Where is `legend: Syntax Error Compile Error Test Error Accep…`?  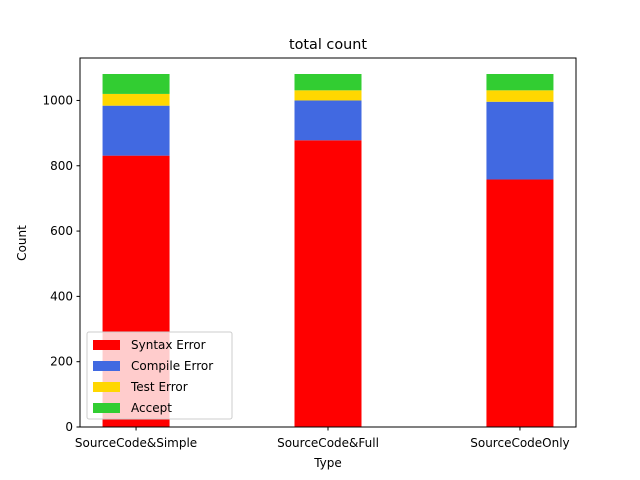
legend: Syntax Error Compile Error Test Error Accep… is located at coordinates (159, 375).